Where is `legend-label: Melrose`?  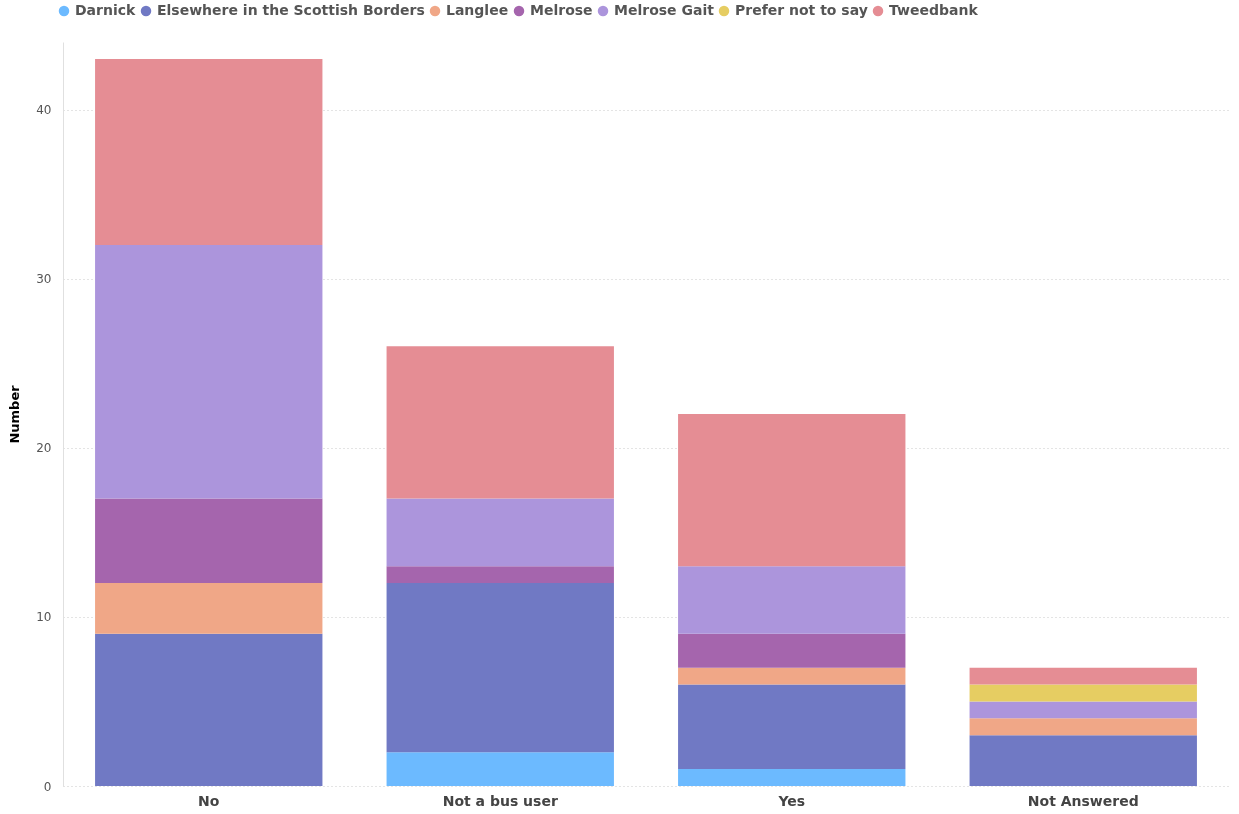 legend-label: Melrose is located at coordinates (561, 10).